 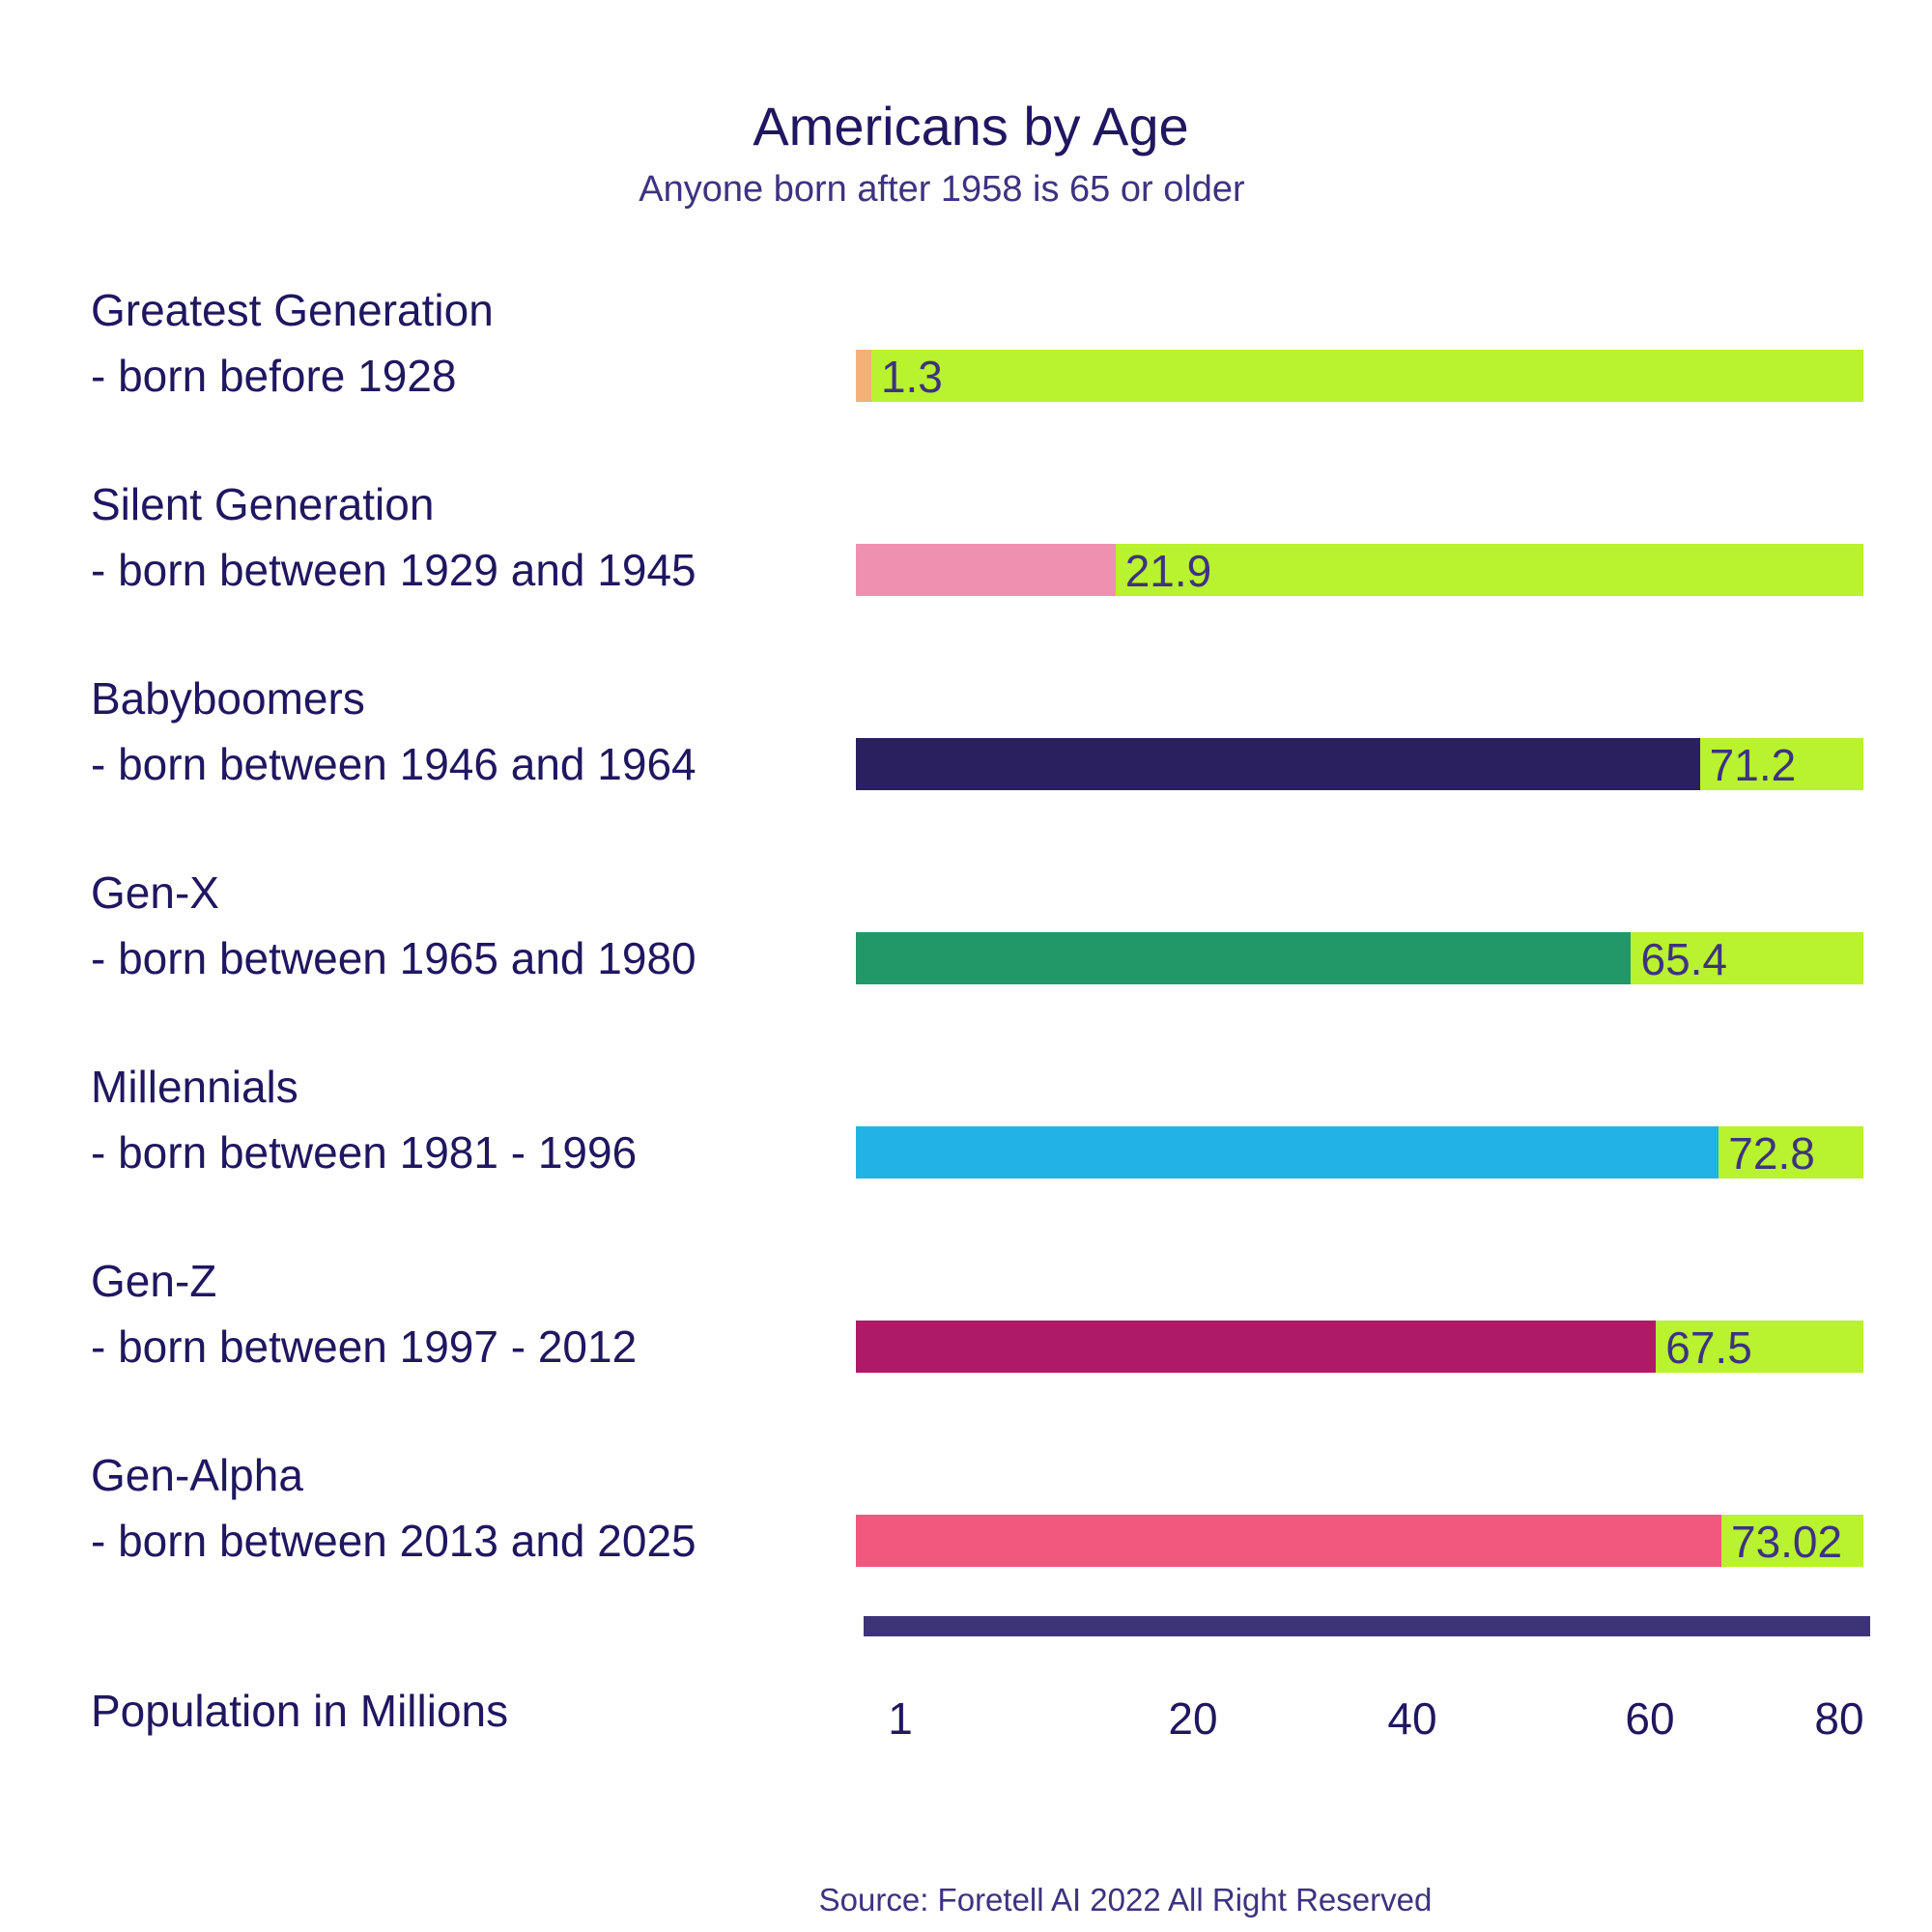 What do you see at coordinates (1839, 1718) in the screenshot?
I see `x-tick-label: 80` at bounding box center [1839, 1718].